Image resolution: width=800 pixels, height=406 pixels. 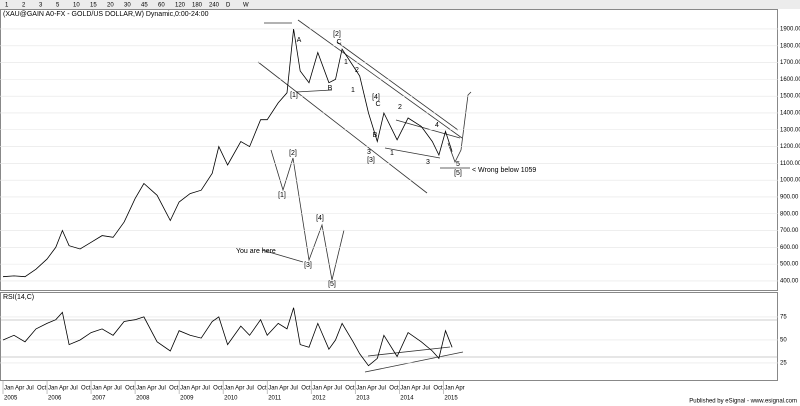 I want to click on wave-label: You are here, so click(x=256, y=251).